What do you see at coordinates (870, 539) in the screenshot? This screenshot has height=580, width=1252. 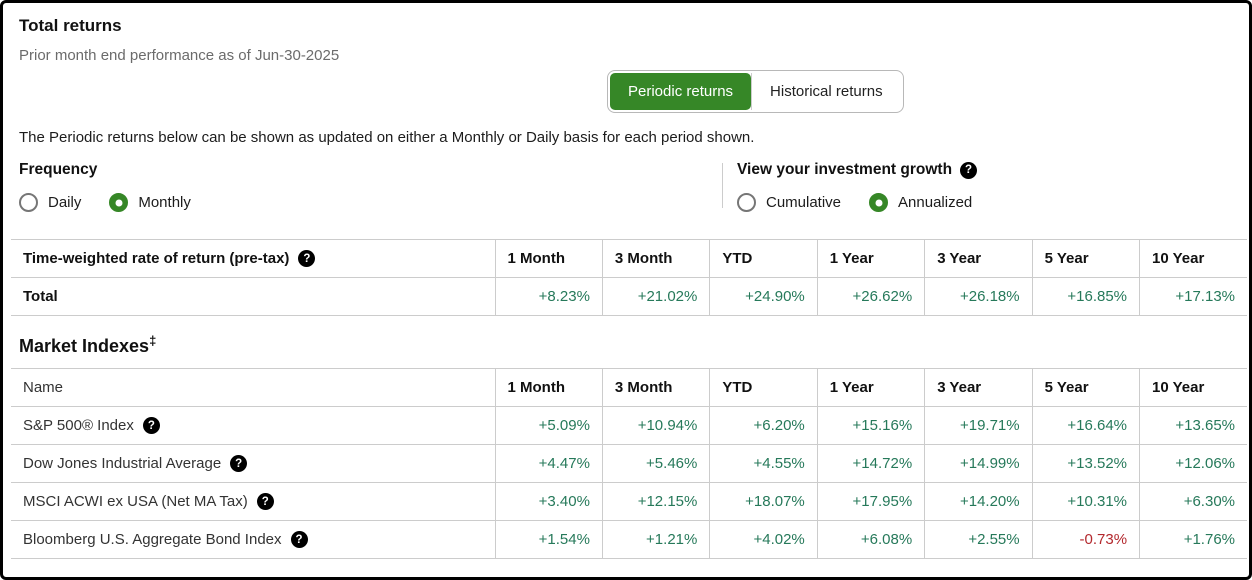 I see `return-value-cell: +6.08%` at bounding box center [870, 539].